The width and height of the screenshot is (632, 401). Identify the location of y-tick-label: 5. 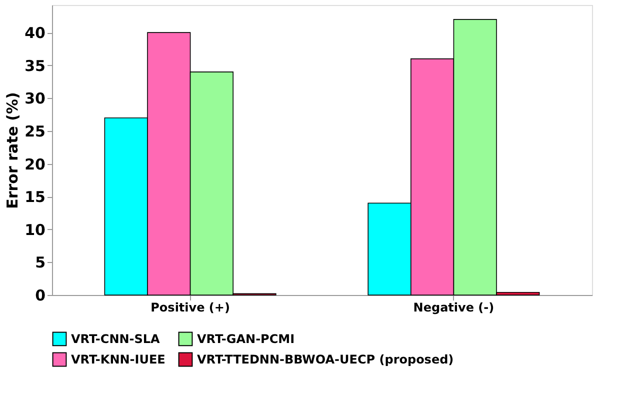
(40, 263).